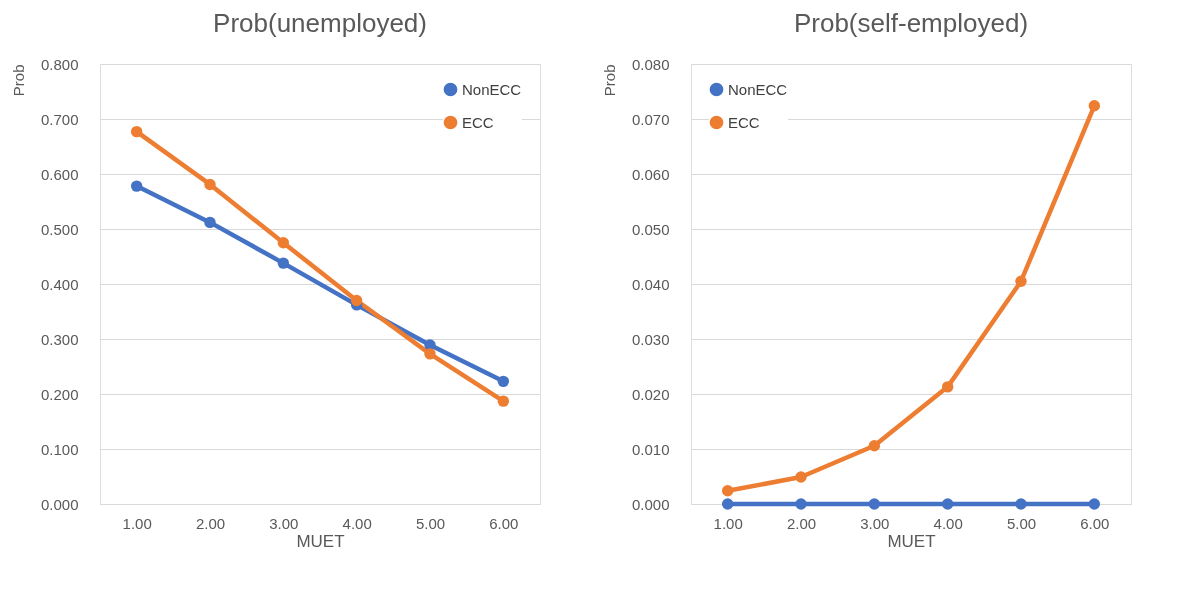 The height and width of the screenshot is (595, 1193). What do you see at coordinates (650, 174) in the screenshot?
I see `y-tick-label: 0.060` at bounding box center [650, 174].